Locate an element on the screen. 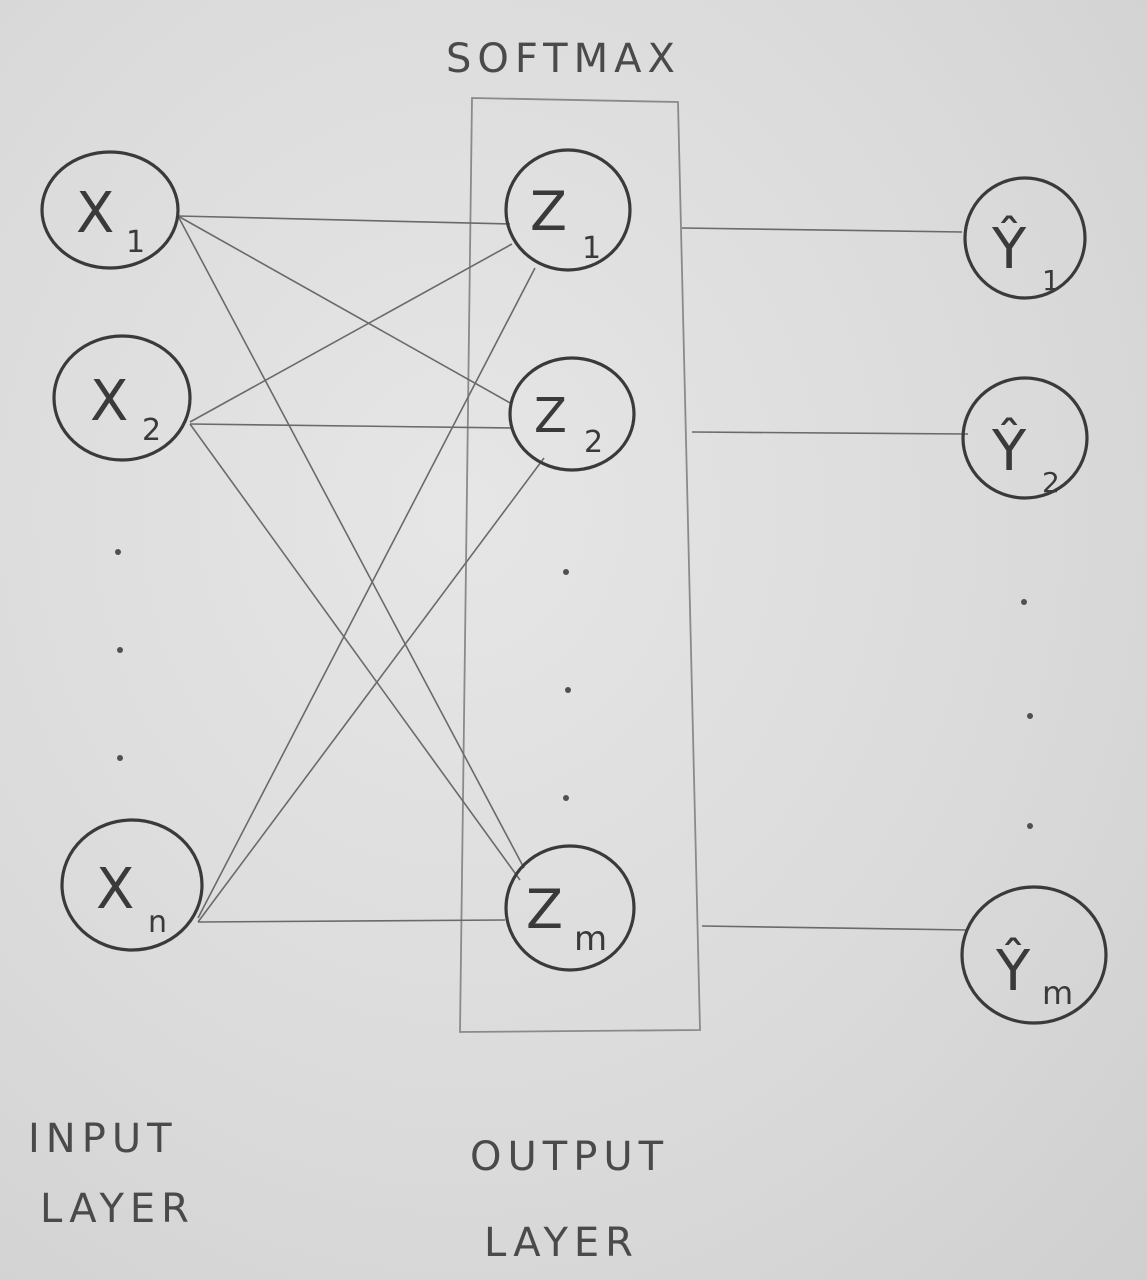 The height and width of the screenshot is (1280, 1147). edge-zm-ym is located at coordinates (835, 928).